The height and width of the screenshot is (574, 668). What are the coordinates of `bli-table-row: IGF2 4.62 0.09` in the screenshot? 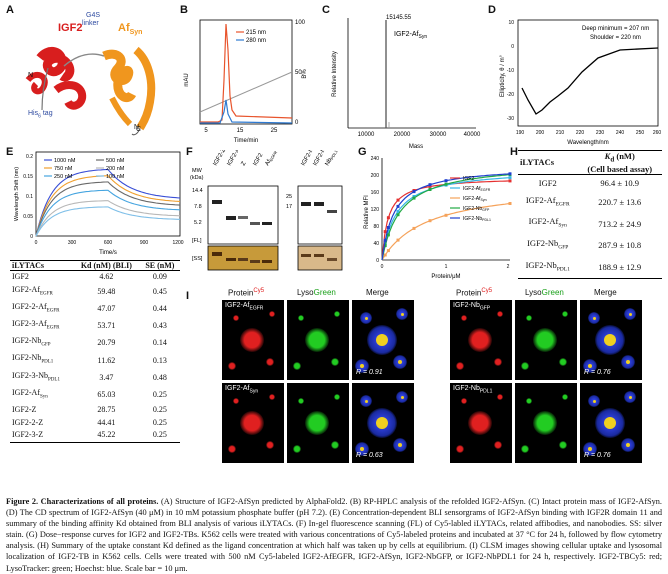 It's located at (89, 276).